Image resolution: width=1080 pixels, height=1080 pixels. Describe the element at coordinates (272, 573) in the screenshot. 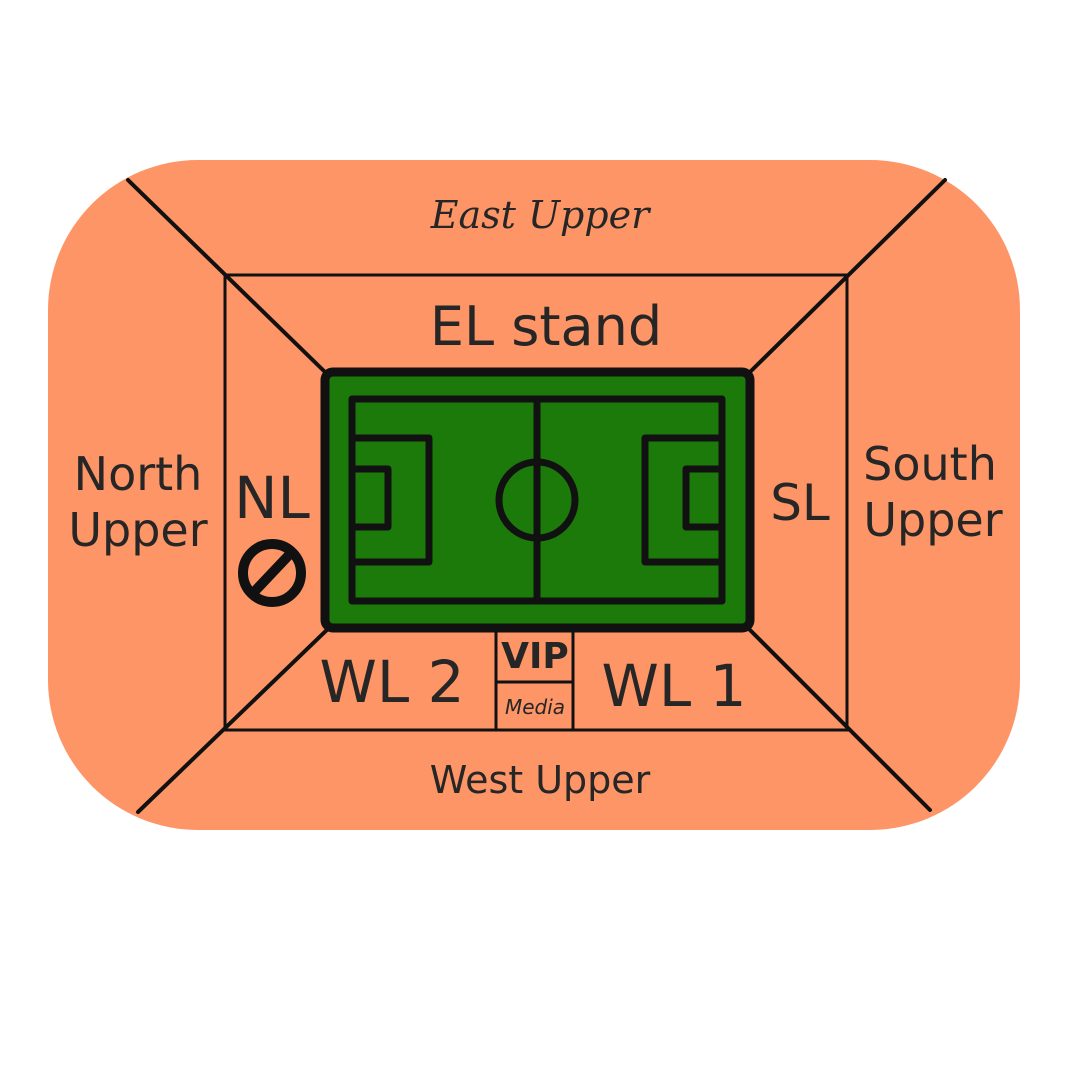

I see `no-entry-icon` at that location.